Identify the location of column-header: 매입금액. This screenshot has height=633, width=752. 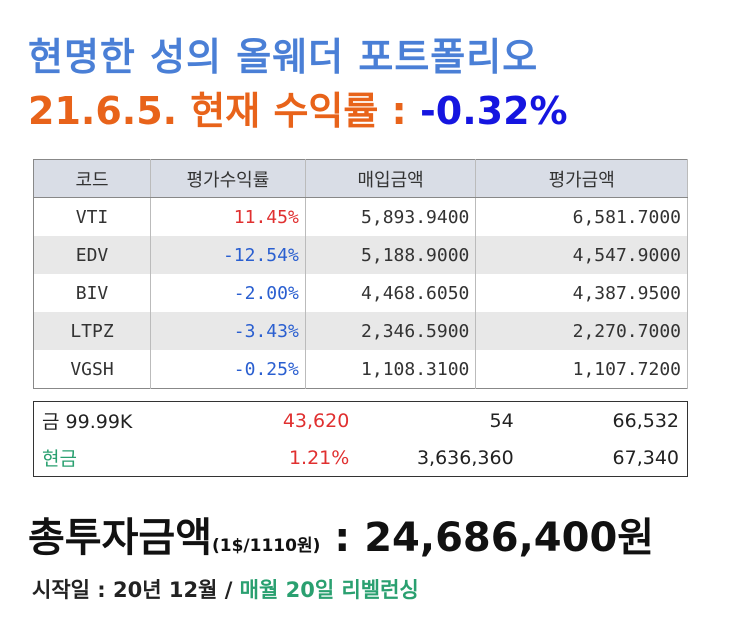
(391, 178).